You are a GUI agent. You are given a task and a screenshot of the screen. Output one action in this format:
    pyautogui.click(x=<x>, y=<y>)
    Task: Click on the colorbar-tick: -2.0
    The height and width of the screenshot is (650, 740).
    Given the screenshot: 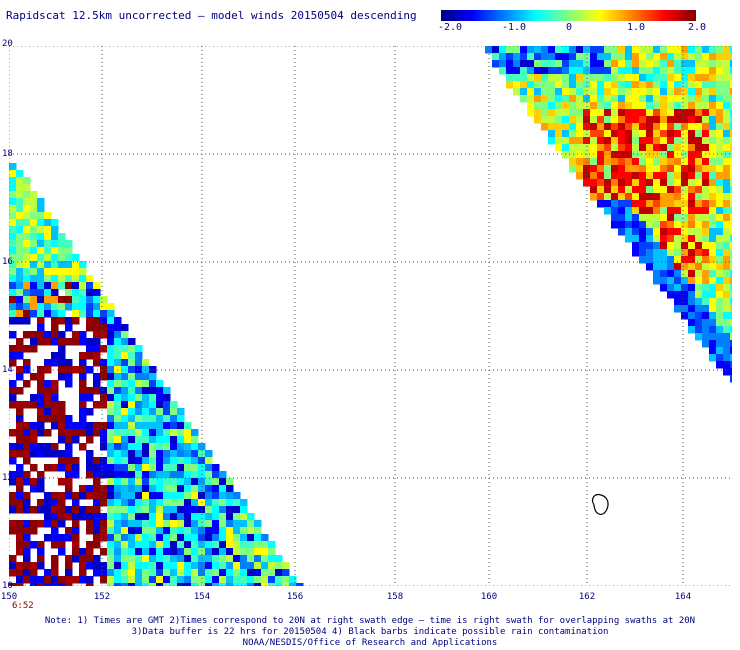 What is the action you would take?
    pyautogui.click(x=450, y=27)
    